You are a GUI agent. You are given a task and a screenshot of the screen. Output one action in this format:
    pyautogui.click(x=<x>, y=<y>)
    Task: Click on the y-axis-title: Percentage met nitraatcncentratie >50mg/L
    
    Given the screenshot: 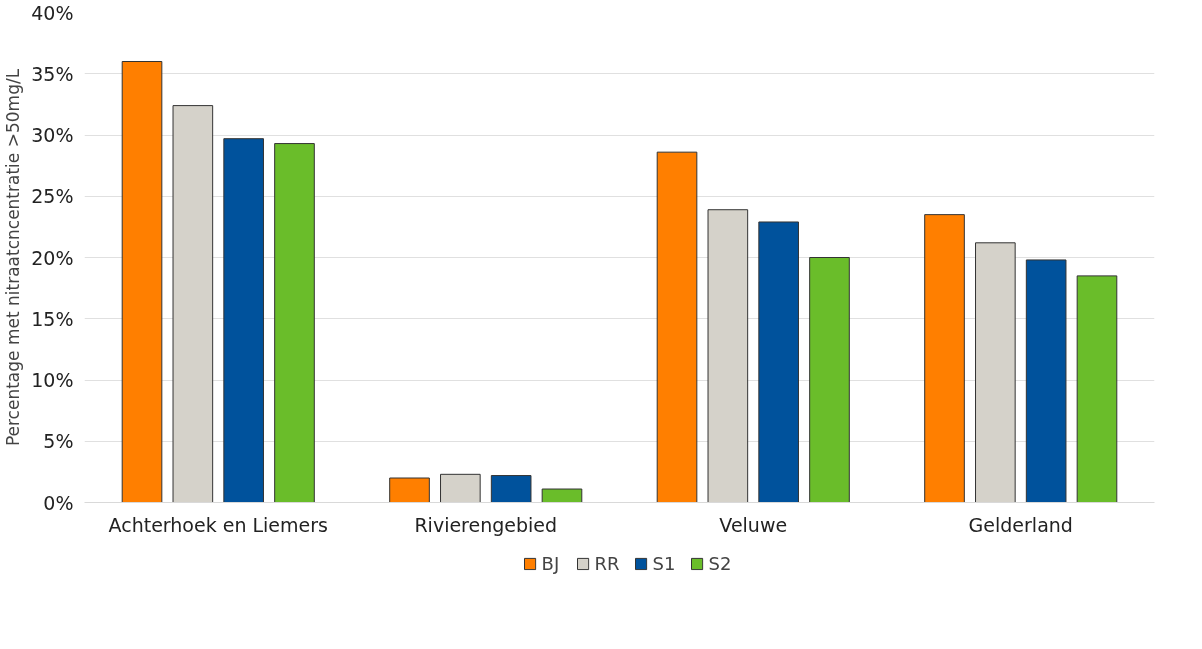 What is the action you would take?
    pyautogui.click(x=13, y=257)
    